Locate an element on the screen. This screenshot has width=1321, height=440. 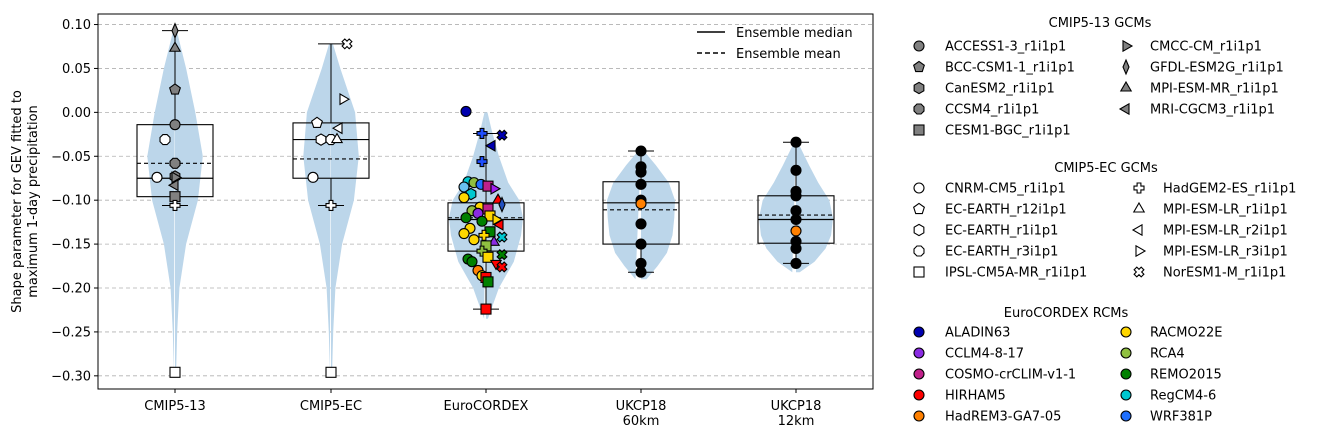
legend-label: MPI-ESM-LR_r3i1p1 is located at coordinates (1225, 252).